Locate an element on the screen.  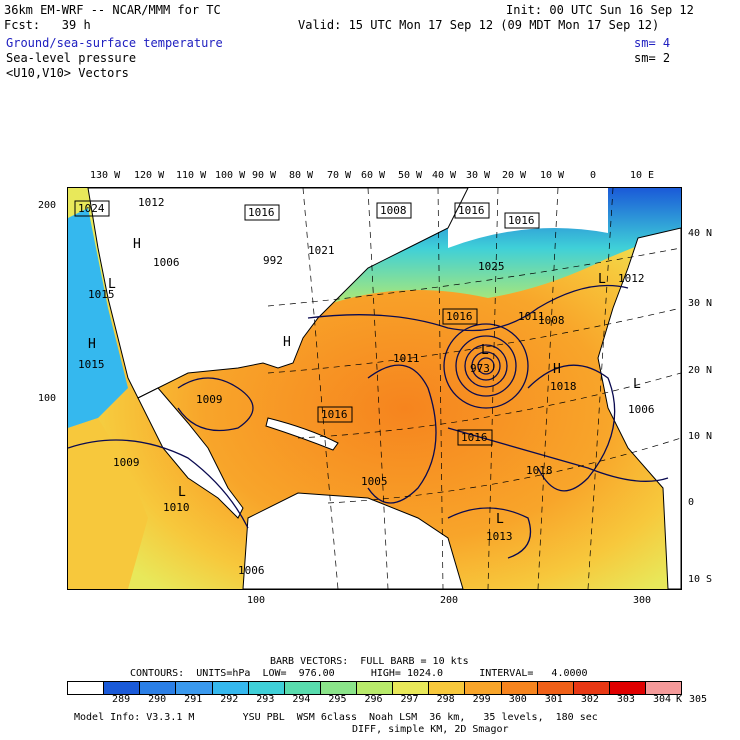
pressure-label: 1025 is located at coordinates (491, 266).